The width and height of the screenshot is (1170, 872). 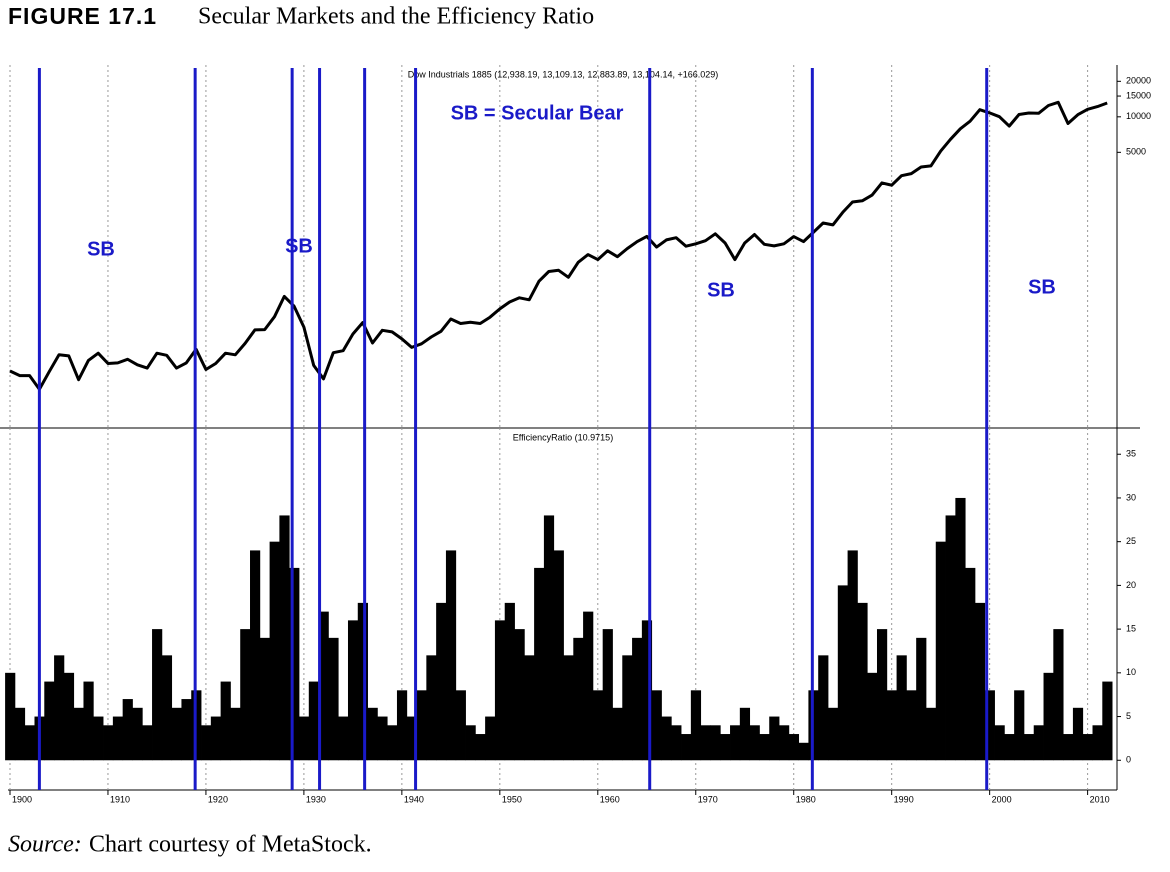 I want to click on x-tick-label: 1930, so click(x=316, y=799).